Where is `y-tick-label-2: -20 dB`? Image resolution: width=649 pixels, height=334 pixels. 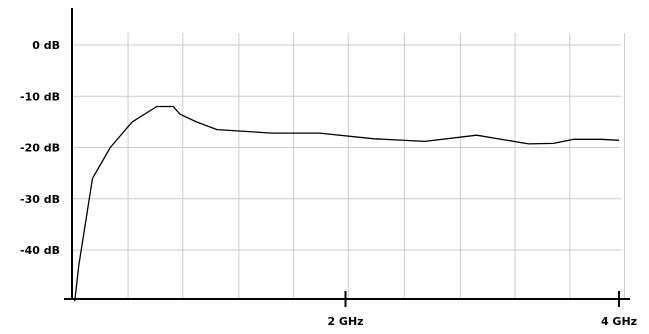 y-tick-label-2: -20 dB is located at coordinates (40, 148).